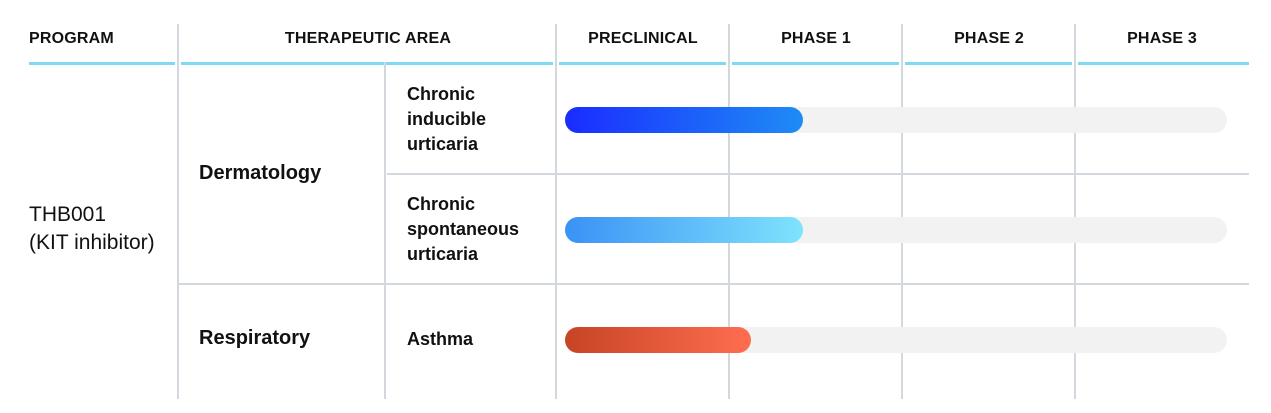 The image size is (1271, 413). What do you see at coordinates (896, 340) in the screenshot?
I see `progress-track-asthma` at bounding box center [896, 340].